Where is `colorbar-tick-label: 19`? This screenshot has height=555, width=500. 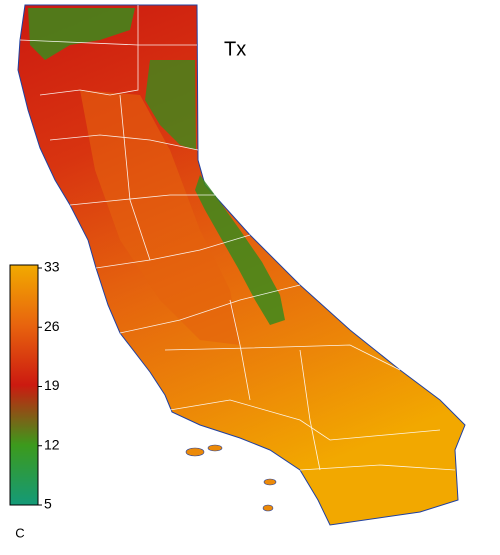 colorbar-tick-label: 19 is located at coordinates (52, 385).